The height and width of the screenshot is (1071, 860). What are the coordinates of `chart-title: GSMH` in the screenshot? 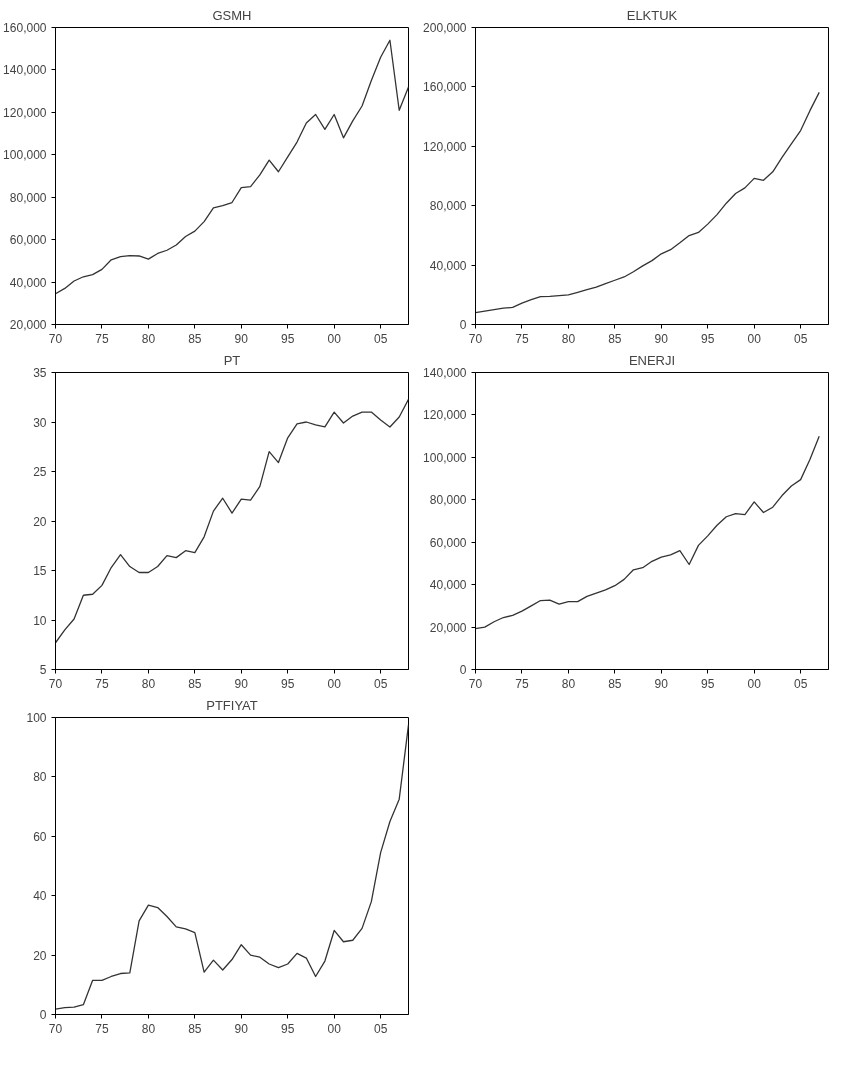 It's located at (232, 15).